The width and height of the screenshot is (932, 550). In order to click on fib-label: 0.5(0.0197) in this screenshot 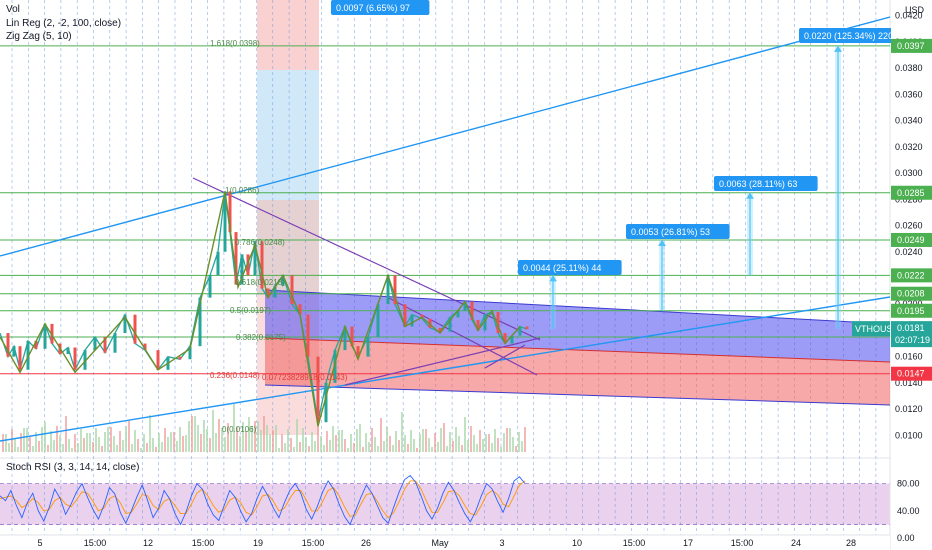, I will do `click(250, 310)`.